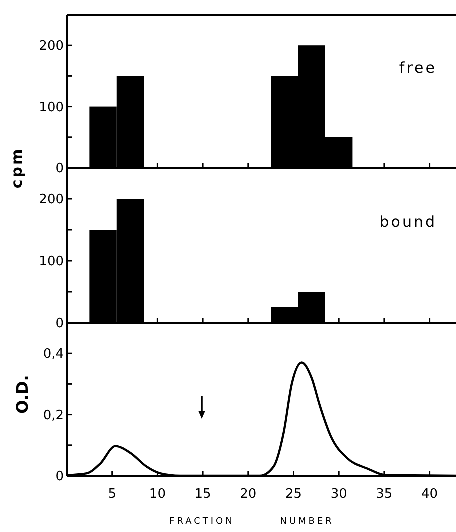  Describe the element at coordinates (418, 68) in the screenshot. I see `annotation: free` at that location.